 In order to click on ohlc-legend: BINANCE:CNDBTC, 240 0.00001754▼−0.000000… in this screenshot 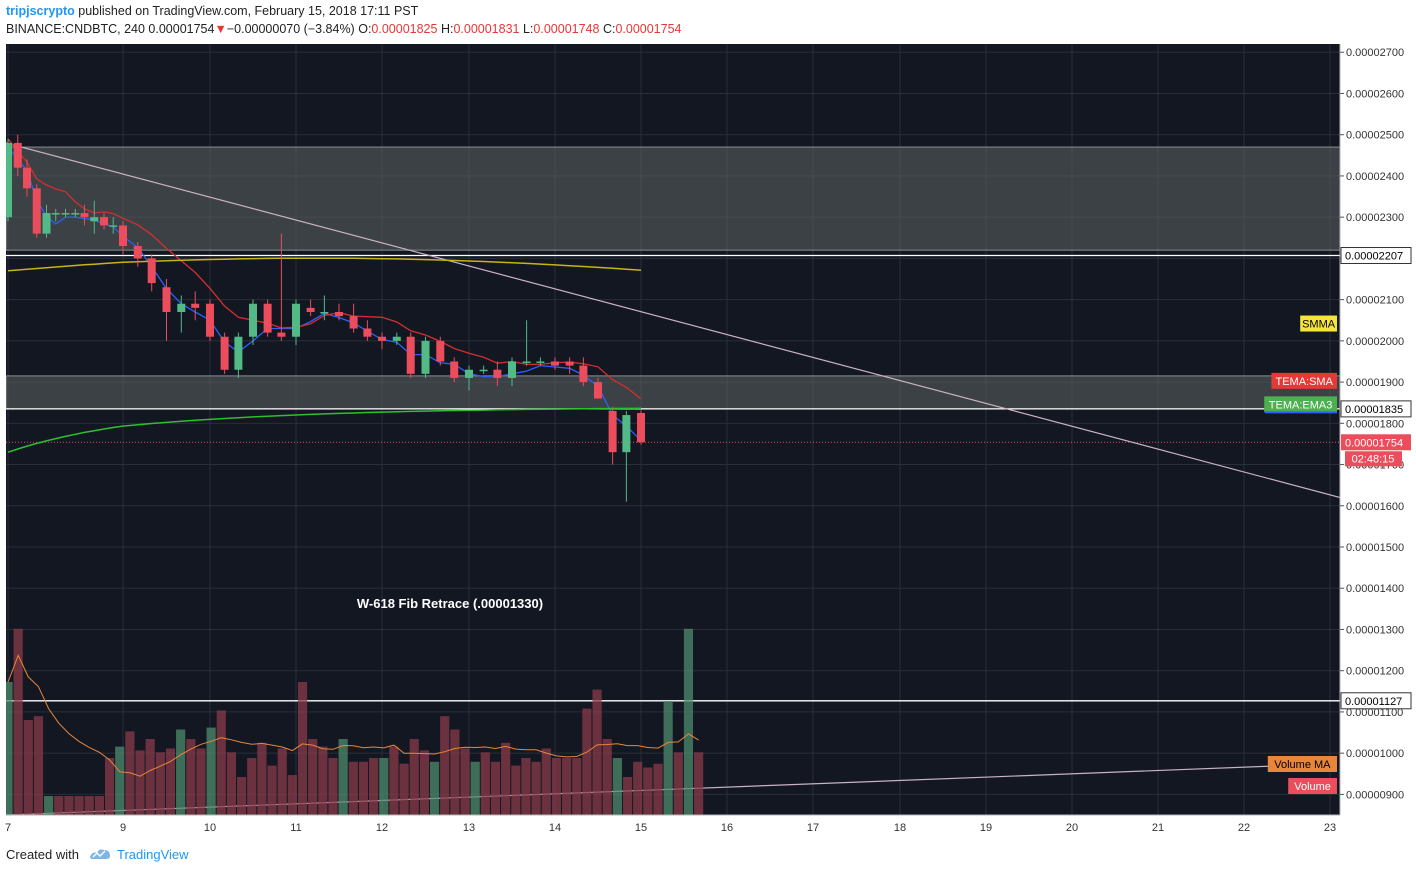, I will do `click(344, 29)`.